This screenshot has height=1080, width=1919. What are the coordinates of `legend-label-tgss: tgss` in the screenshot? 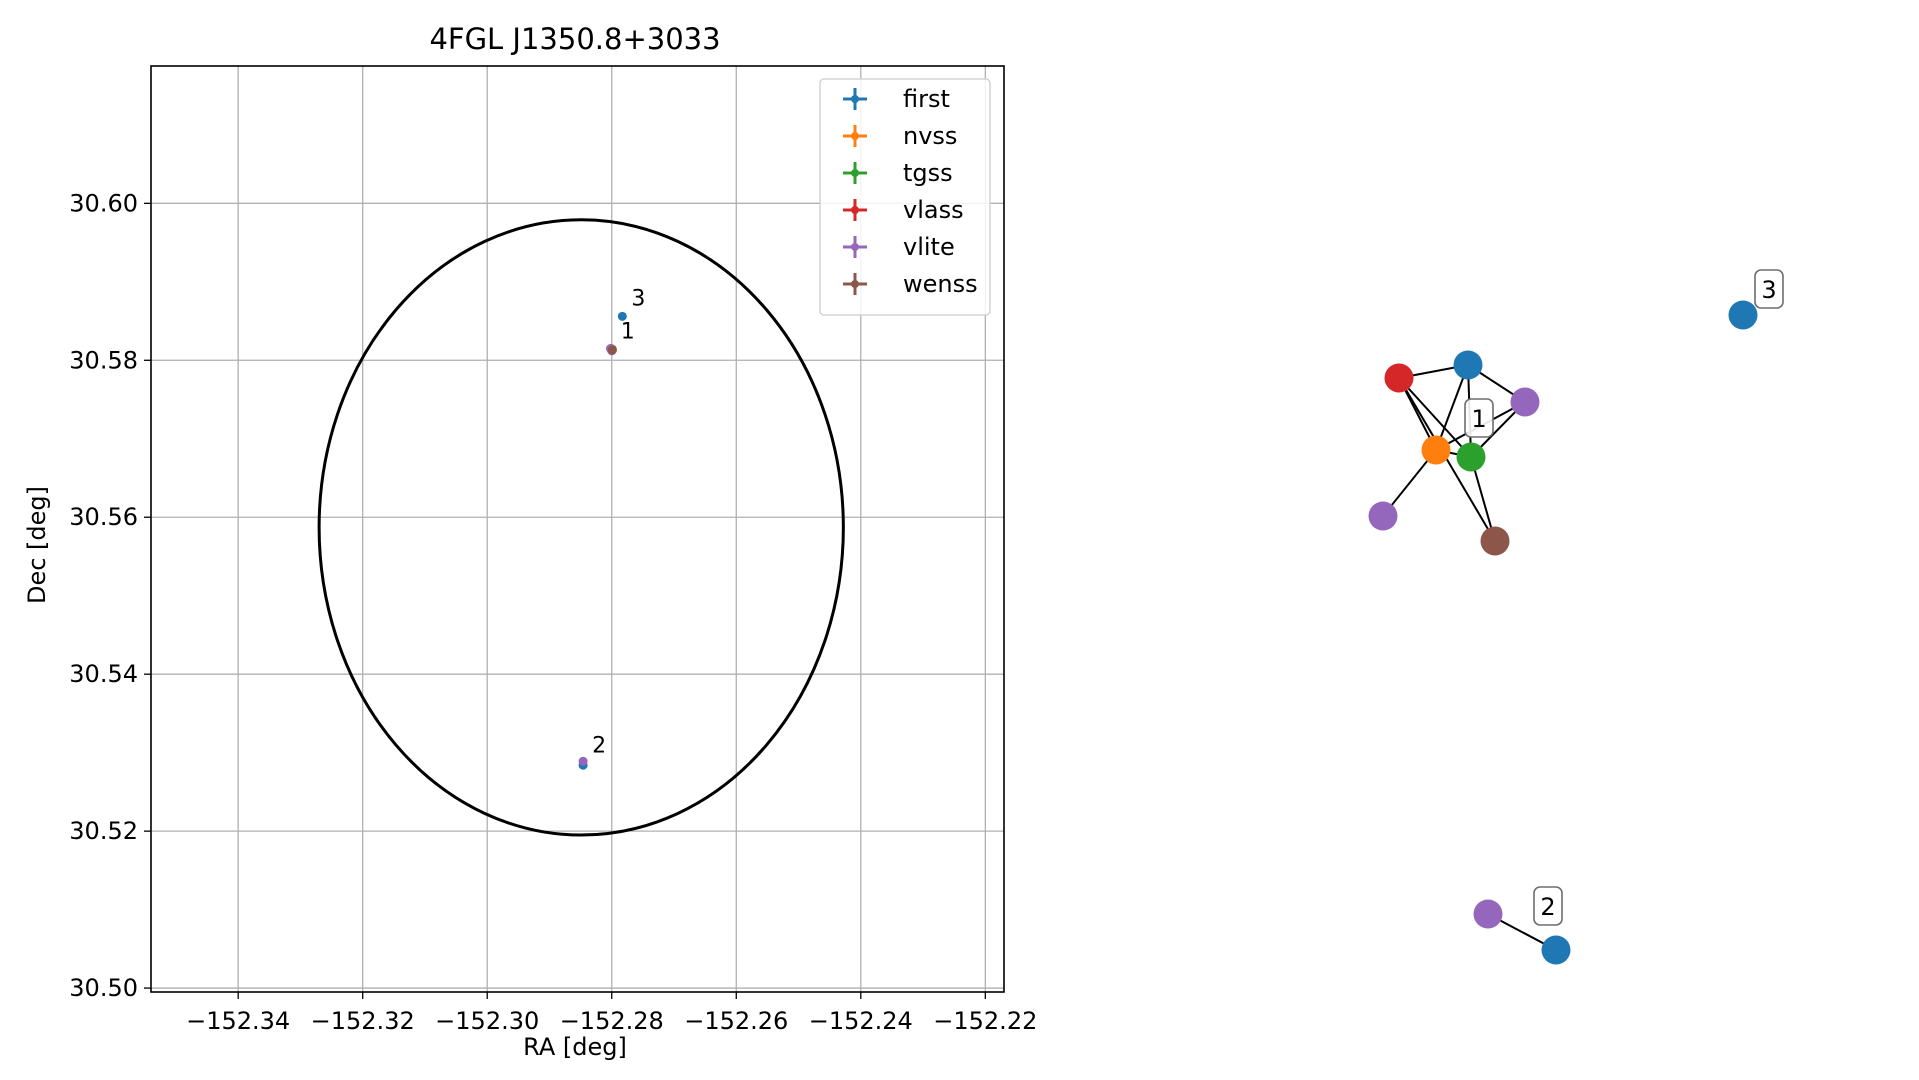 It's located at (928, 173).